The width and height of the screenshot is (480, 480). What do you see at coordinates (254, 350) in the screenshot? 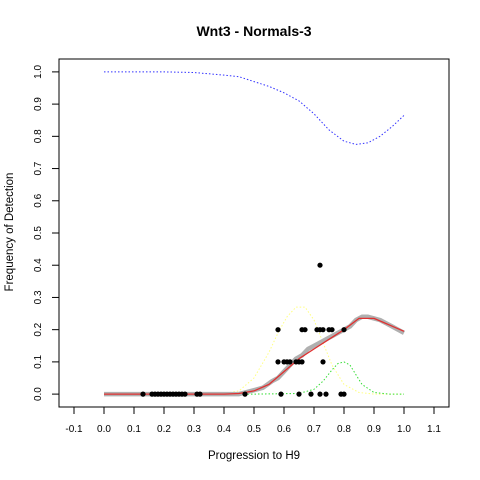
I see `yellow-dotted-line` at bounding box center [254, 350].